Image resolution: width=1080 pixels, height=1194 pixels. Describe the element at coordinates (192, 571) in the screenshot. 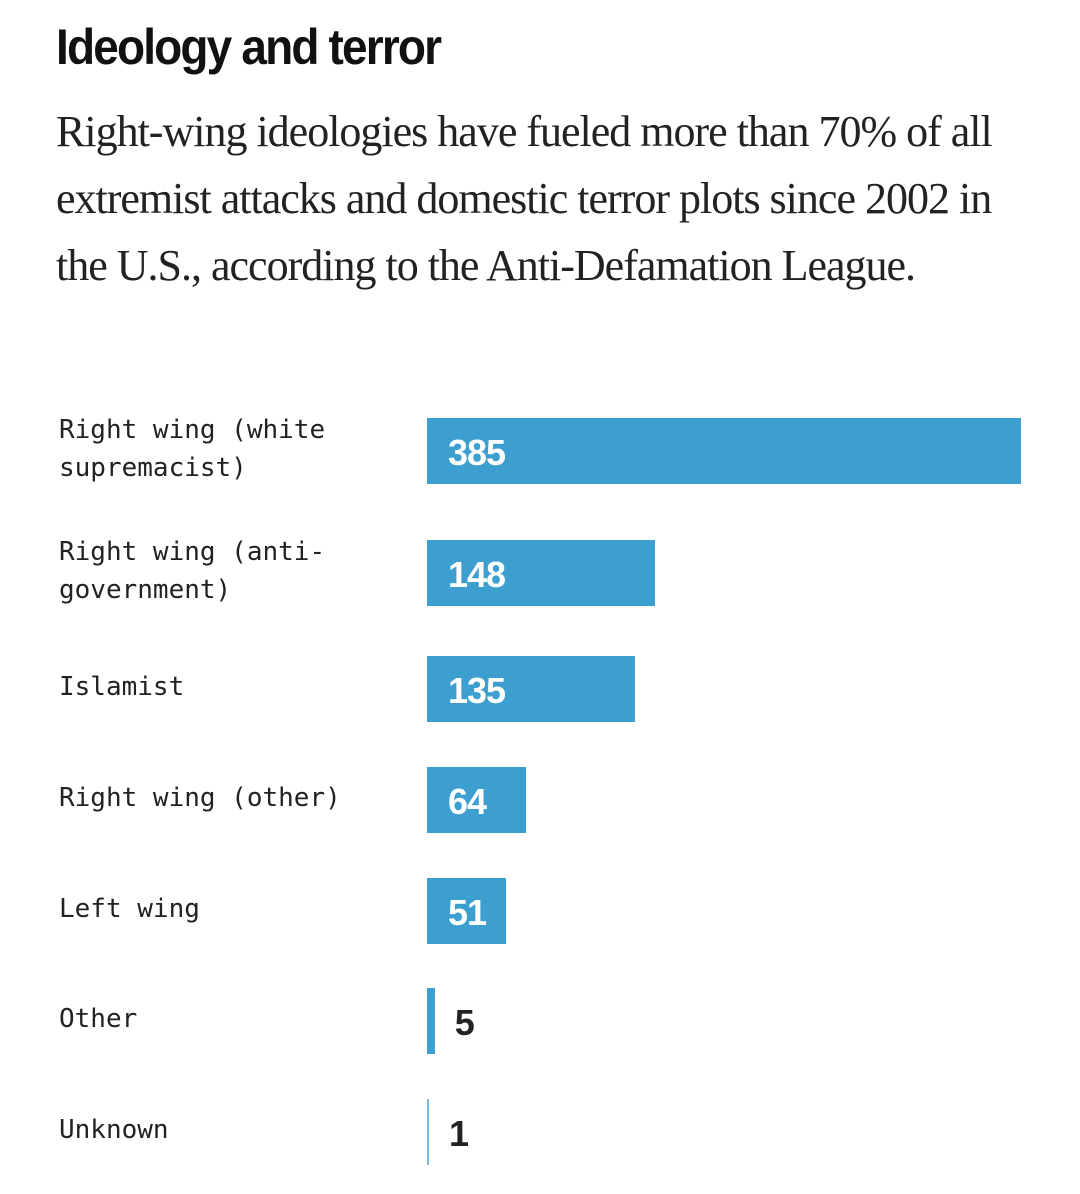

I see `category-label: Right wing (anti-government)` at that location.